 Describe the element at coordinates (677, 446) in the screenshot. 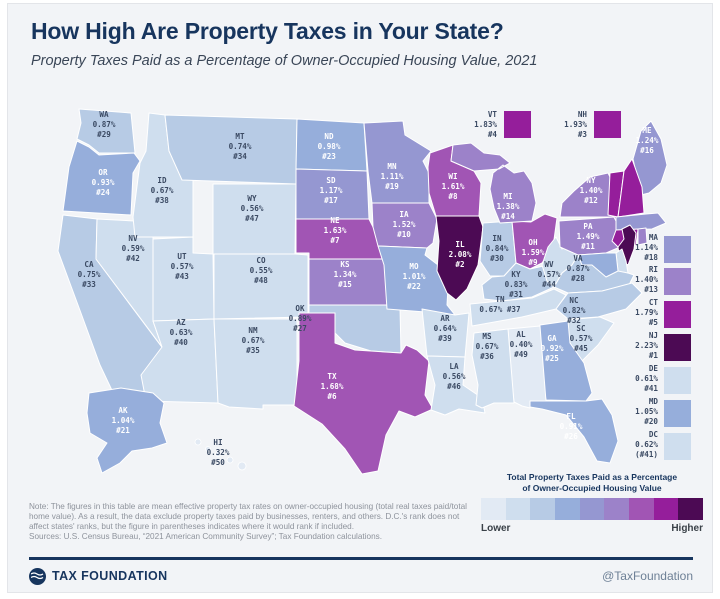

I see `callout-swatch-DC` at that location.